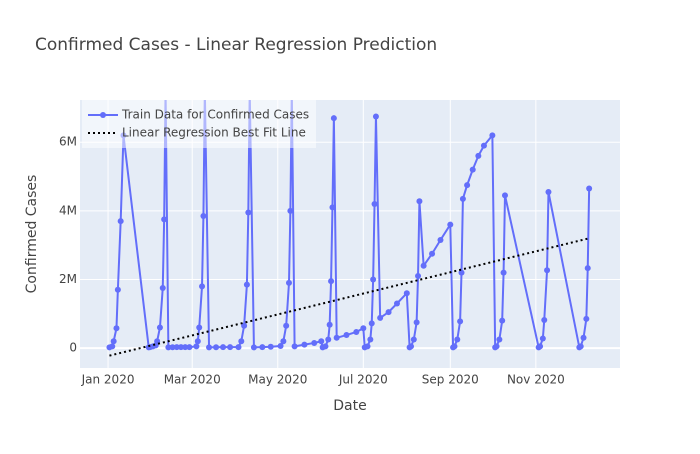 The image size is (700, 454). I want to click on legend-label: Train Data for Confirmed Cases, so click(215, 115).